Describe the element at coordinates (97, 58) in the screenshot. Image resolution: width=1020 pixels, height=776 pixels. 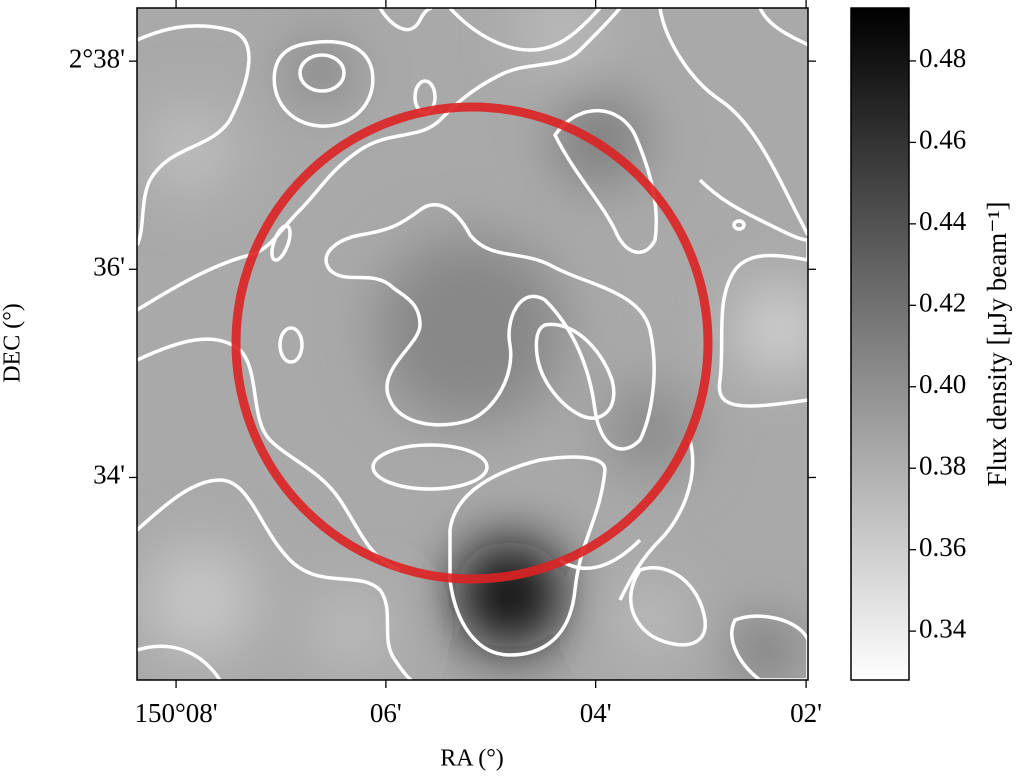
I see `y-tick-label: 2°38'` at that location.